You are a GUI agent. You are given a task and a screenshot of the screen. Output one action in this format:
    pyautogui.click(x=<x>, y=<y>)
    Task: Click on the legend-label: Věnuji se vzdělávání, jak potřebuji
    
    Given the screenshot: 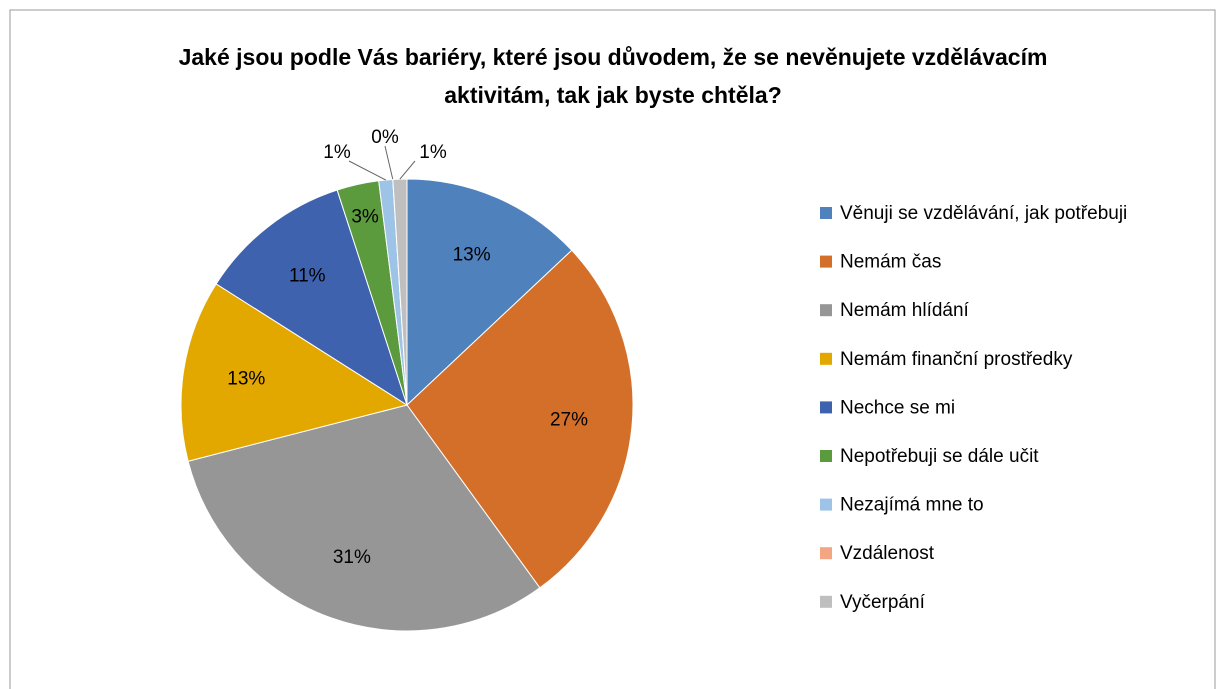 What is the action you would take?
    pyautogui.click(x=983, y=213)
    